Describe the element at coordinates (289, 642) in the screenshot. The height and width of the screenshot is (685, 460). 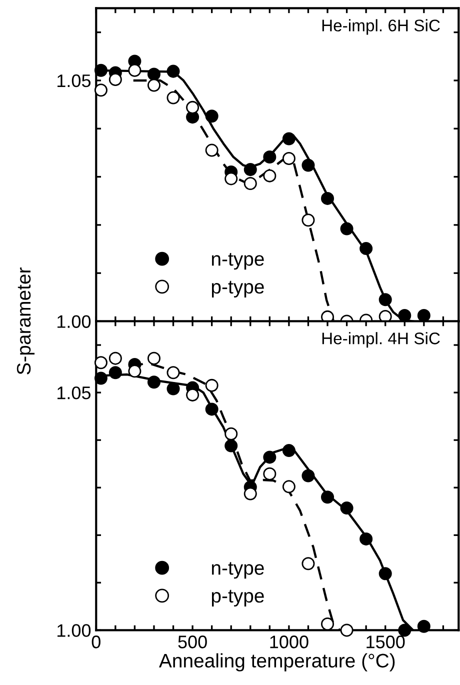
I see `x-tick-label: 1000` at that location.